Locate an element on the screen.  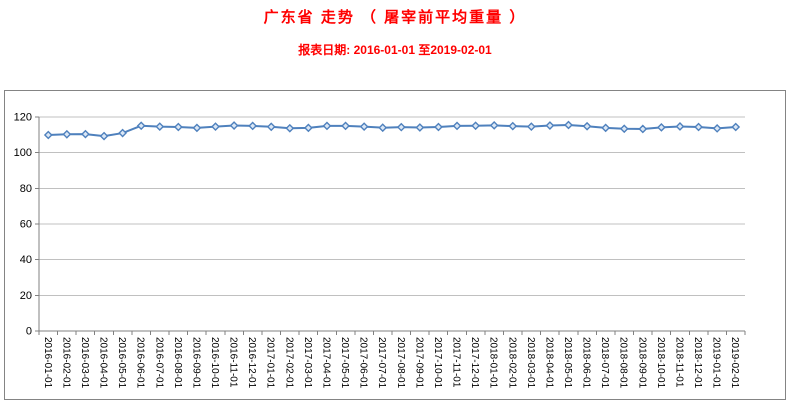
x-axis-label: 2017-03-01 is located at coordinates (307, 363).